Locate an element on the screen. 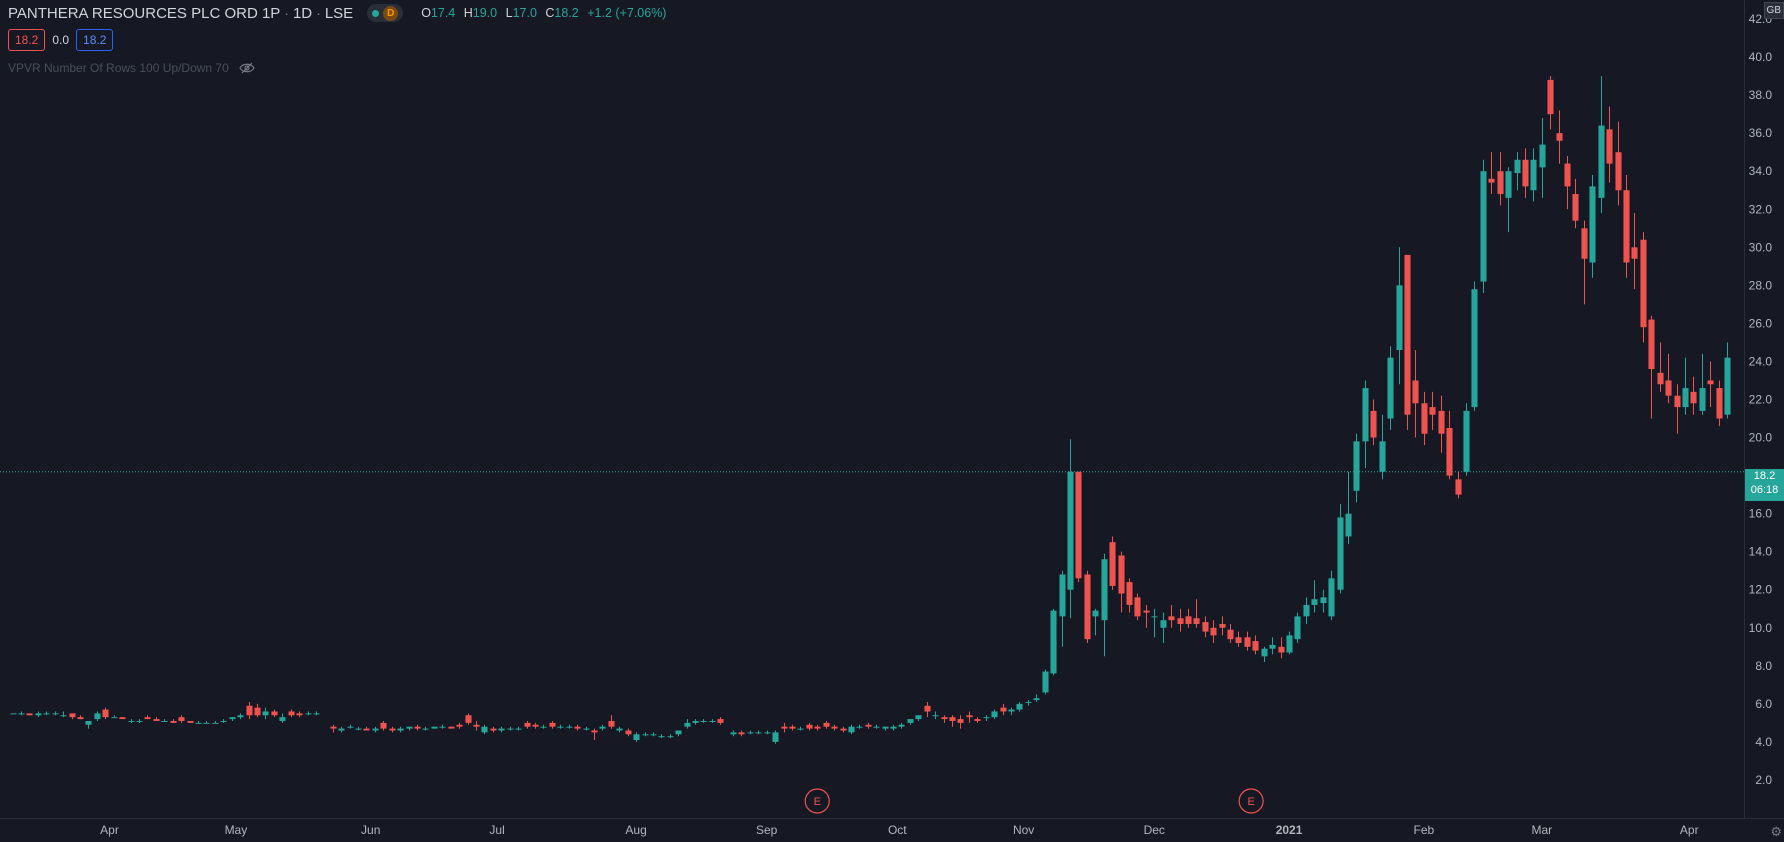 This screenshot has width=1784, height=842. currency-tag: GB is located at coordinates (1773, 10).